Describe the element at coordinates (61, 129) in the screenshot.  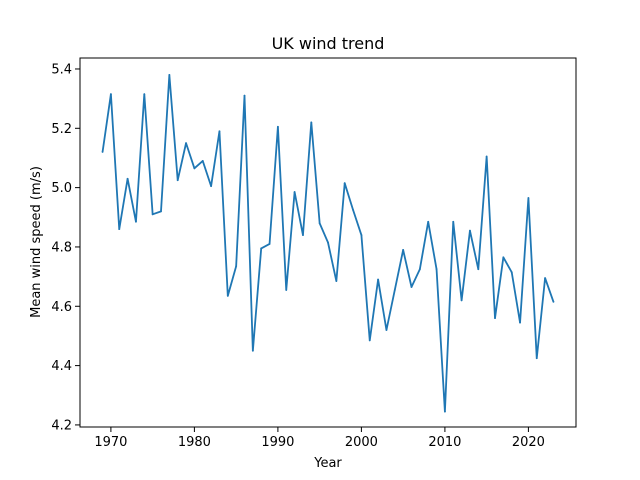
I see `y-tick-label: 5.2` at that location.